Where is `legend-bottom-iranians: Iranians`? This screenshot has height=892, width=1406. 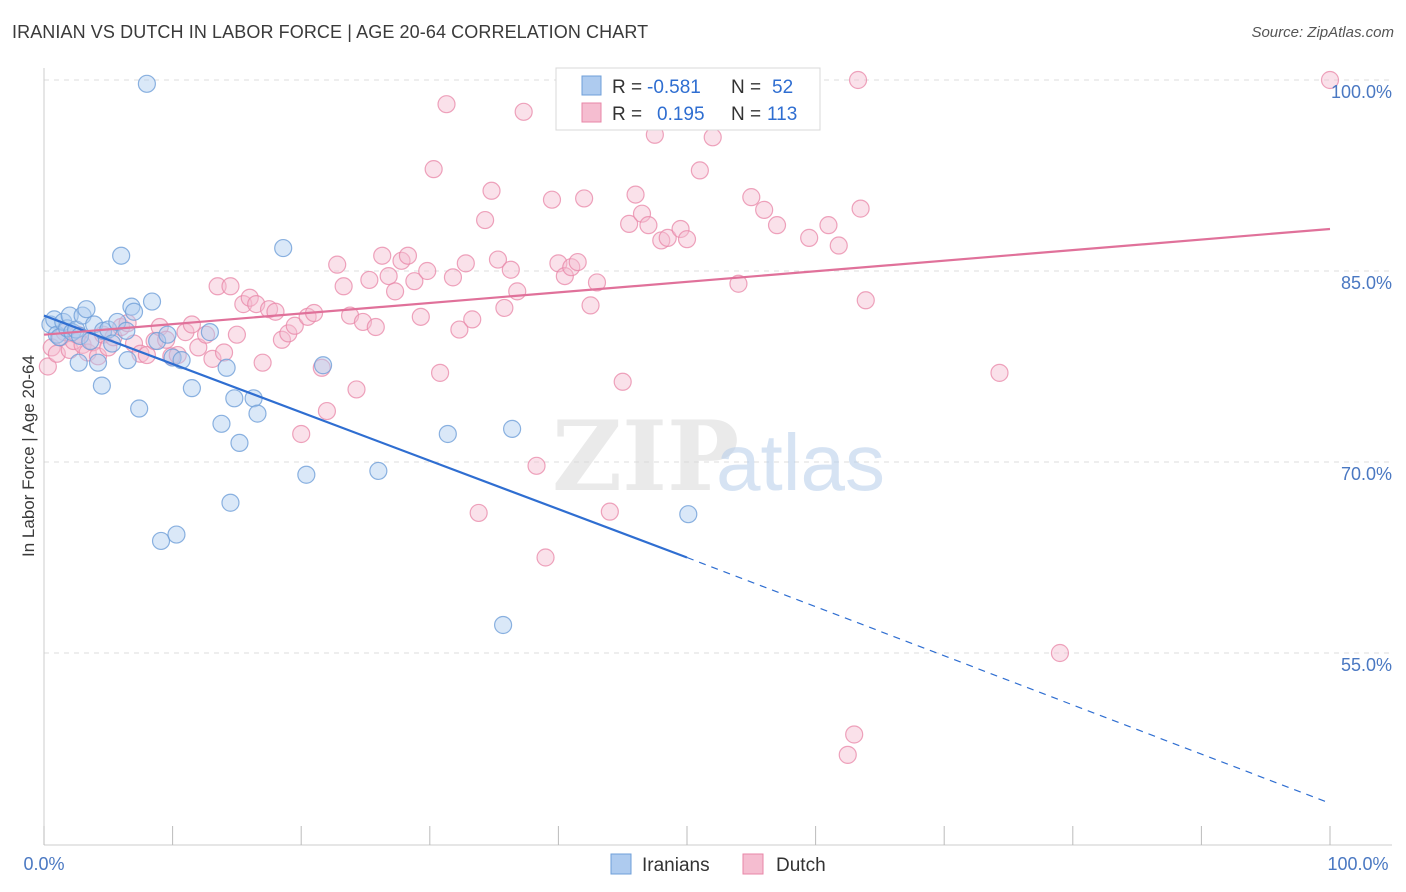 legend-bottom-iranians: Iranians is located at coordinates (676, 865).